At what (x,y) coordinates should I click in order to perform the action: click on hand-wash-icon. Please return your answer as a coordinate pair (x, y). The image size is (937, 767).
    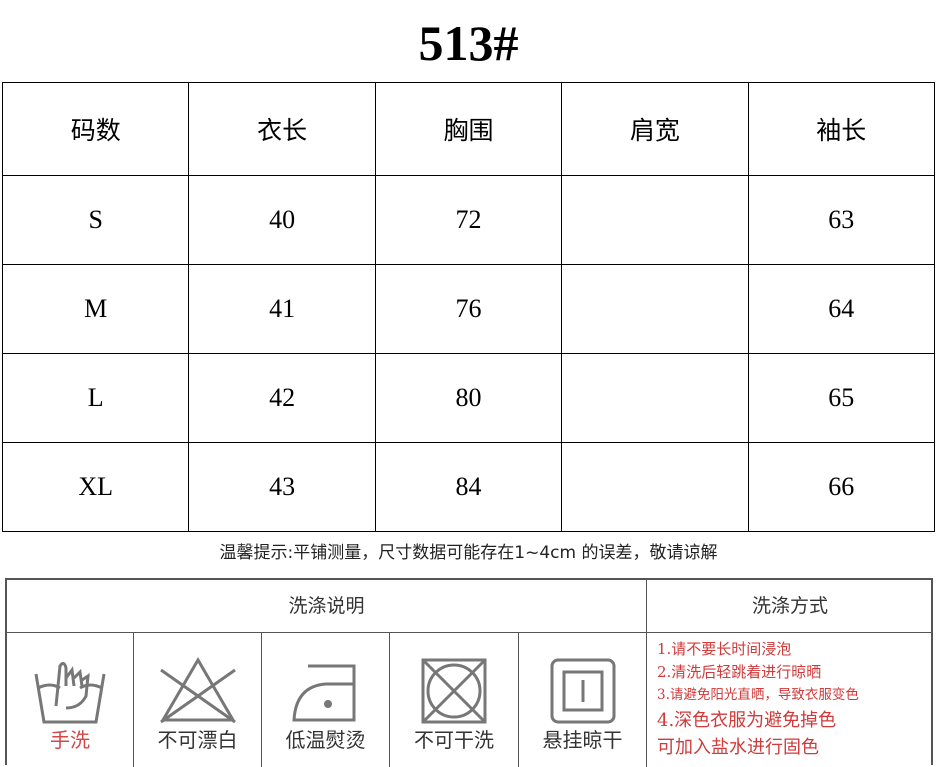
    Looking at the image, I should click on (70, 692).